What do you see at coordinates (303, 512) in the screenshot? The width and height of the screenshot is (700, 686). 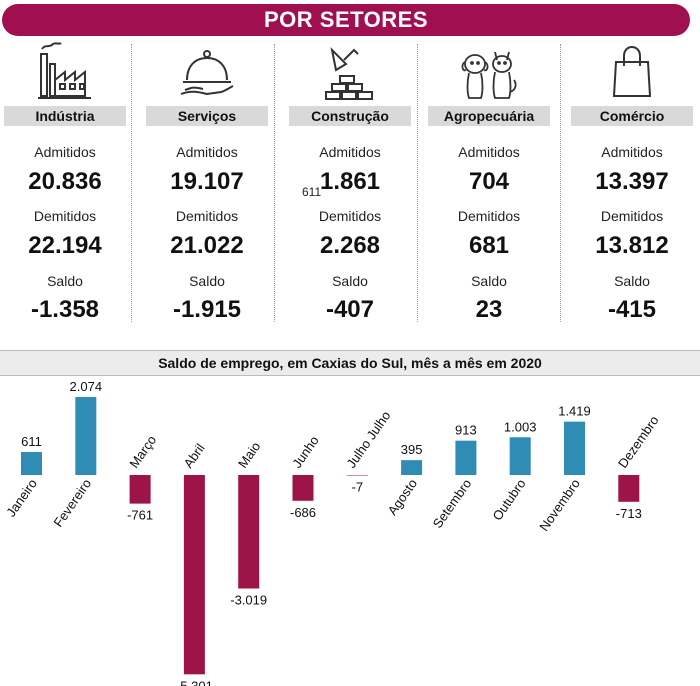 I see `data-label: -686` at bounding box center [303, 512].